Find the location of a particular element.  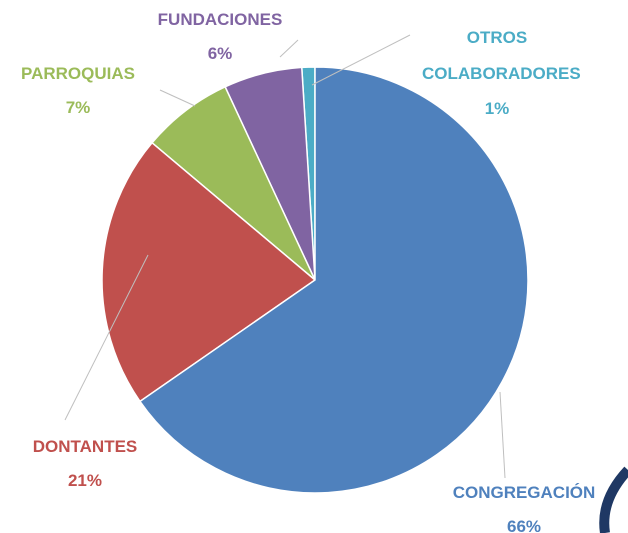

slice-label: OTROS COLABORADORES 1% is located at coordinates (501, 73).